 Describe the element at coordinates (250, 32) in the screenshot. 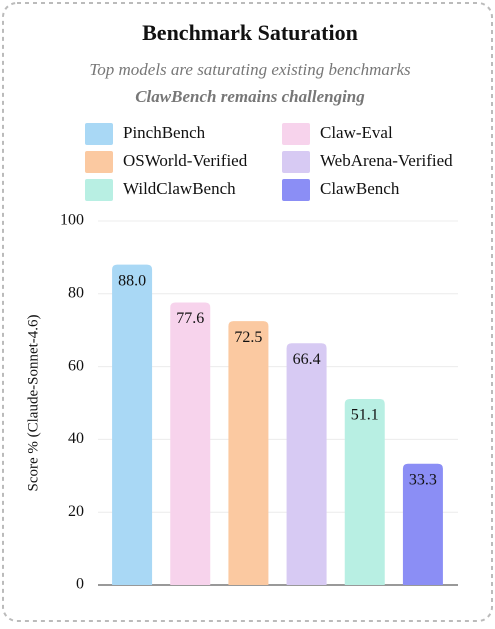

I see `chart-title: Benchmark Saturation` at that location.